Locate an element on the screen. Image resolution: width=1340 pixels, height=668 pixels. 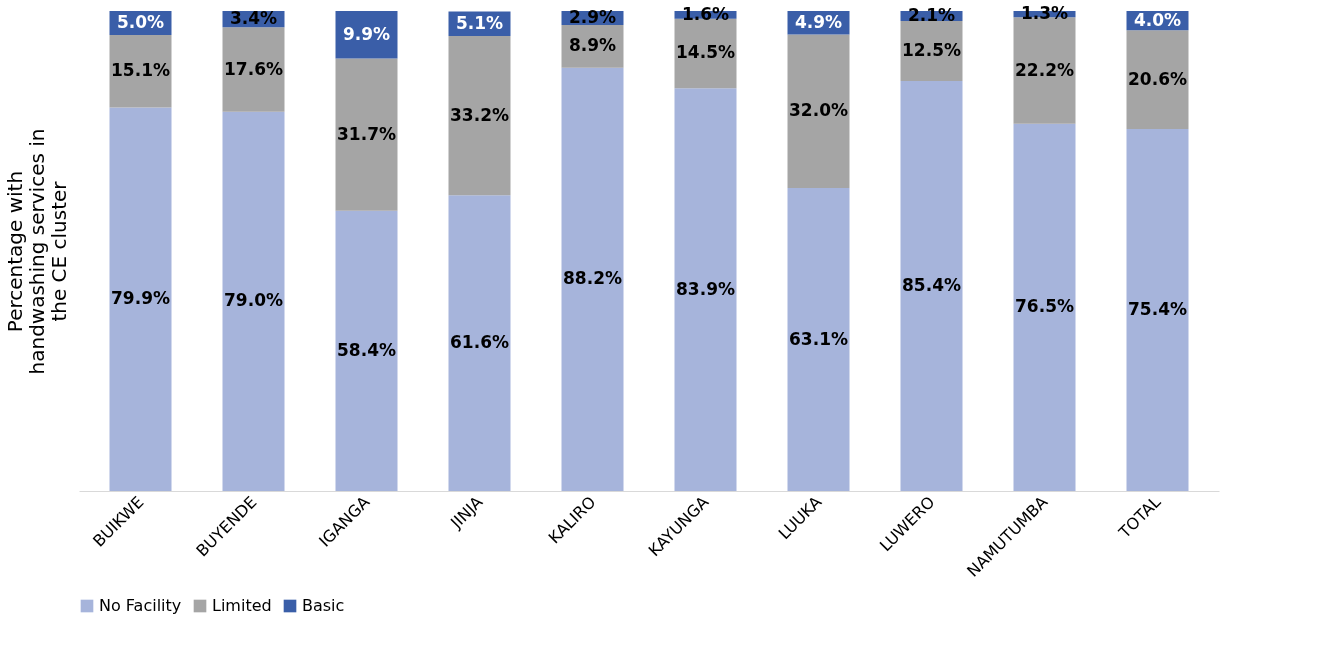
data-label: 8.9% is located at coordinates (592, 45).